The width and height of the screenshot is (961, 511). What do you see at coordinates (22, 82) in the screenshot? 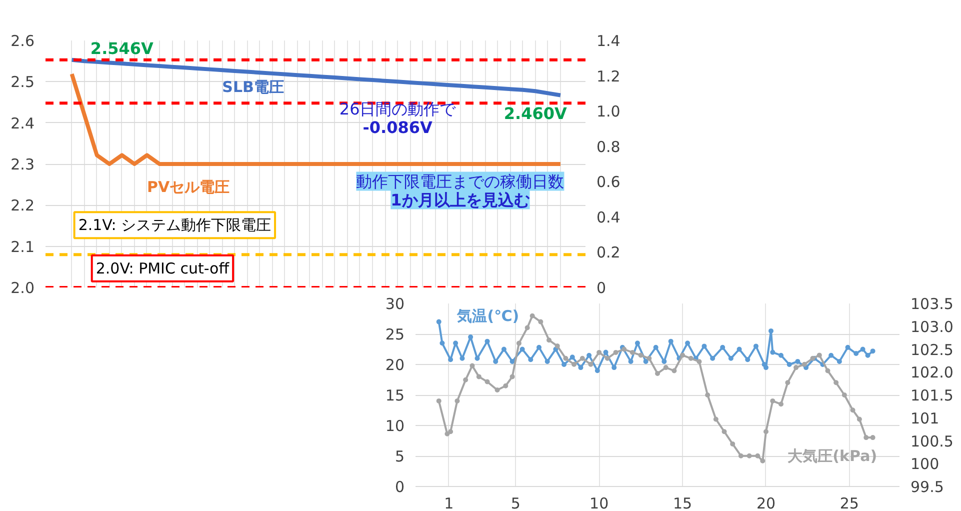
I see `y-tick-label: 2.5` at bounding box center [22, 82].